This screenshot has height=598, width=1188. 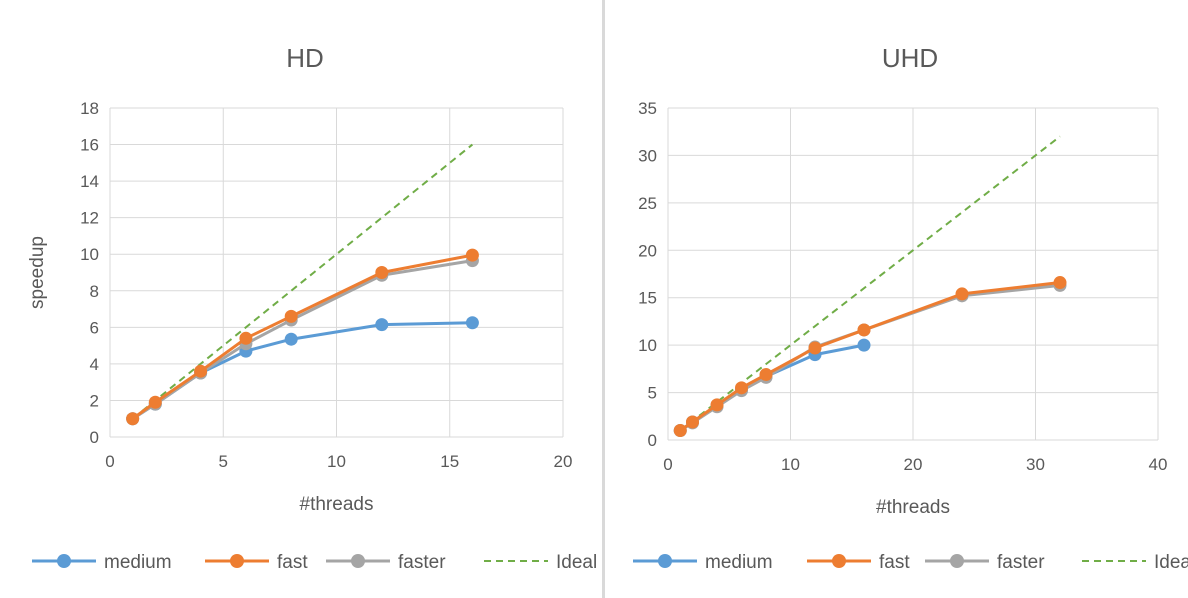 What do you see at coordinates (94, 437) in the screenshot?
I see `hd-y-tick-label: 0` at bounding box center [94, 437].